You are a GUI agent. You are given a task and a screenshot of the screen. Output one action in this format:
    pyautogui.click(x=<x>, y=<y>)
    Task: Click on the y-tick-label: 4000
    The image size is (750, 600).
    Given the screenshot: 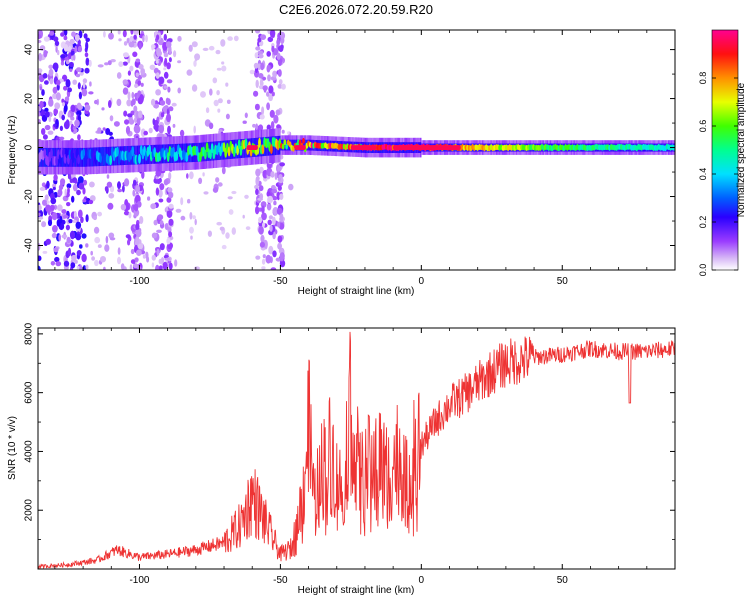 What is the action you would take?
    pyautogui.click(x=29, y=451)
    